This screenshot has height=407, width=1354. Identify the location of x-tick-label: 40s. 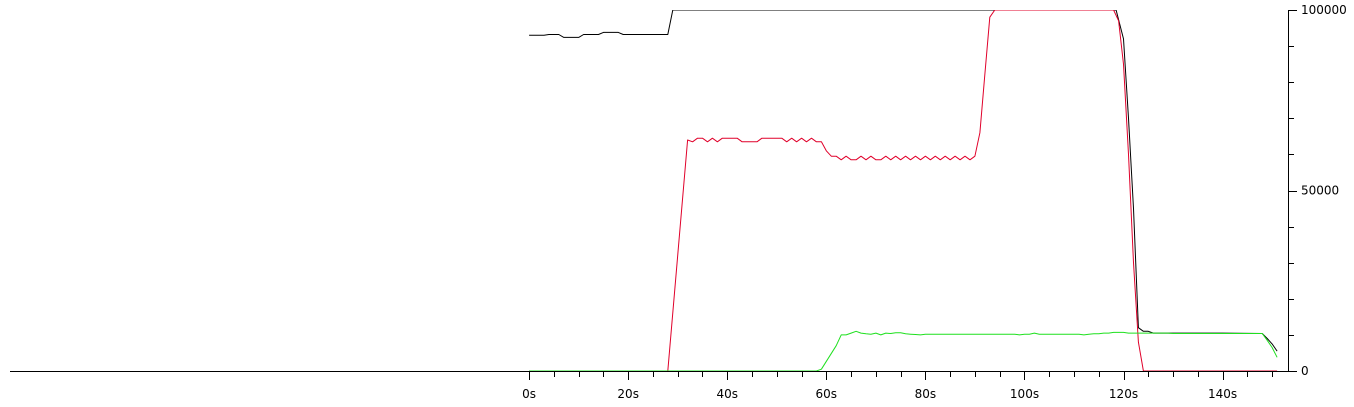
(728, 394).